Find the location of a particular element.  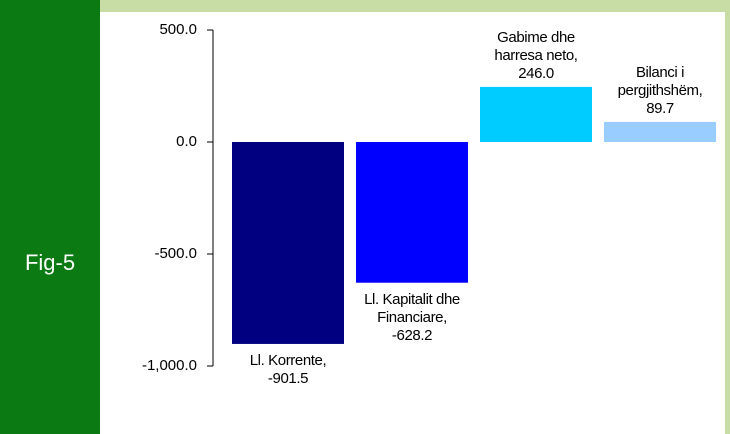

data-label: Gabime dhe harresa neto, 246.0 is located at coordinates (536, 55).